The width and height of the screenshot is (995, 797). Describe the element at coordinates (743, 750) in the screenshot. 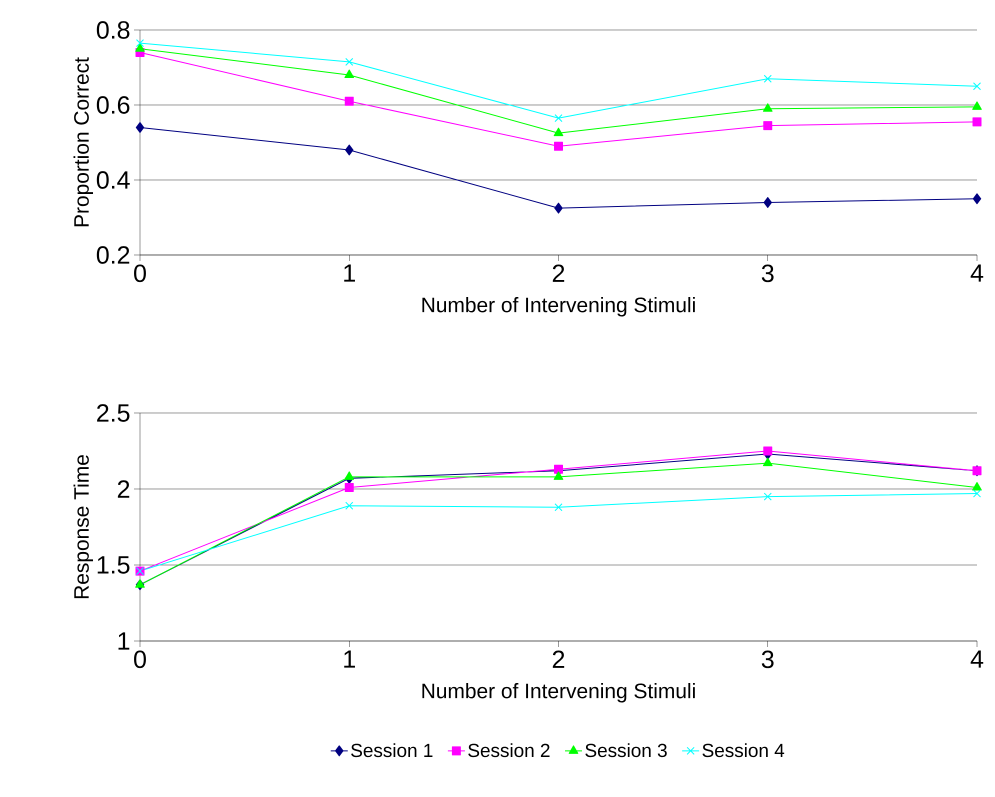

I see `legend-label: Session 4` at that location.